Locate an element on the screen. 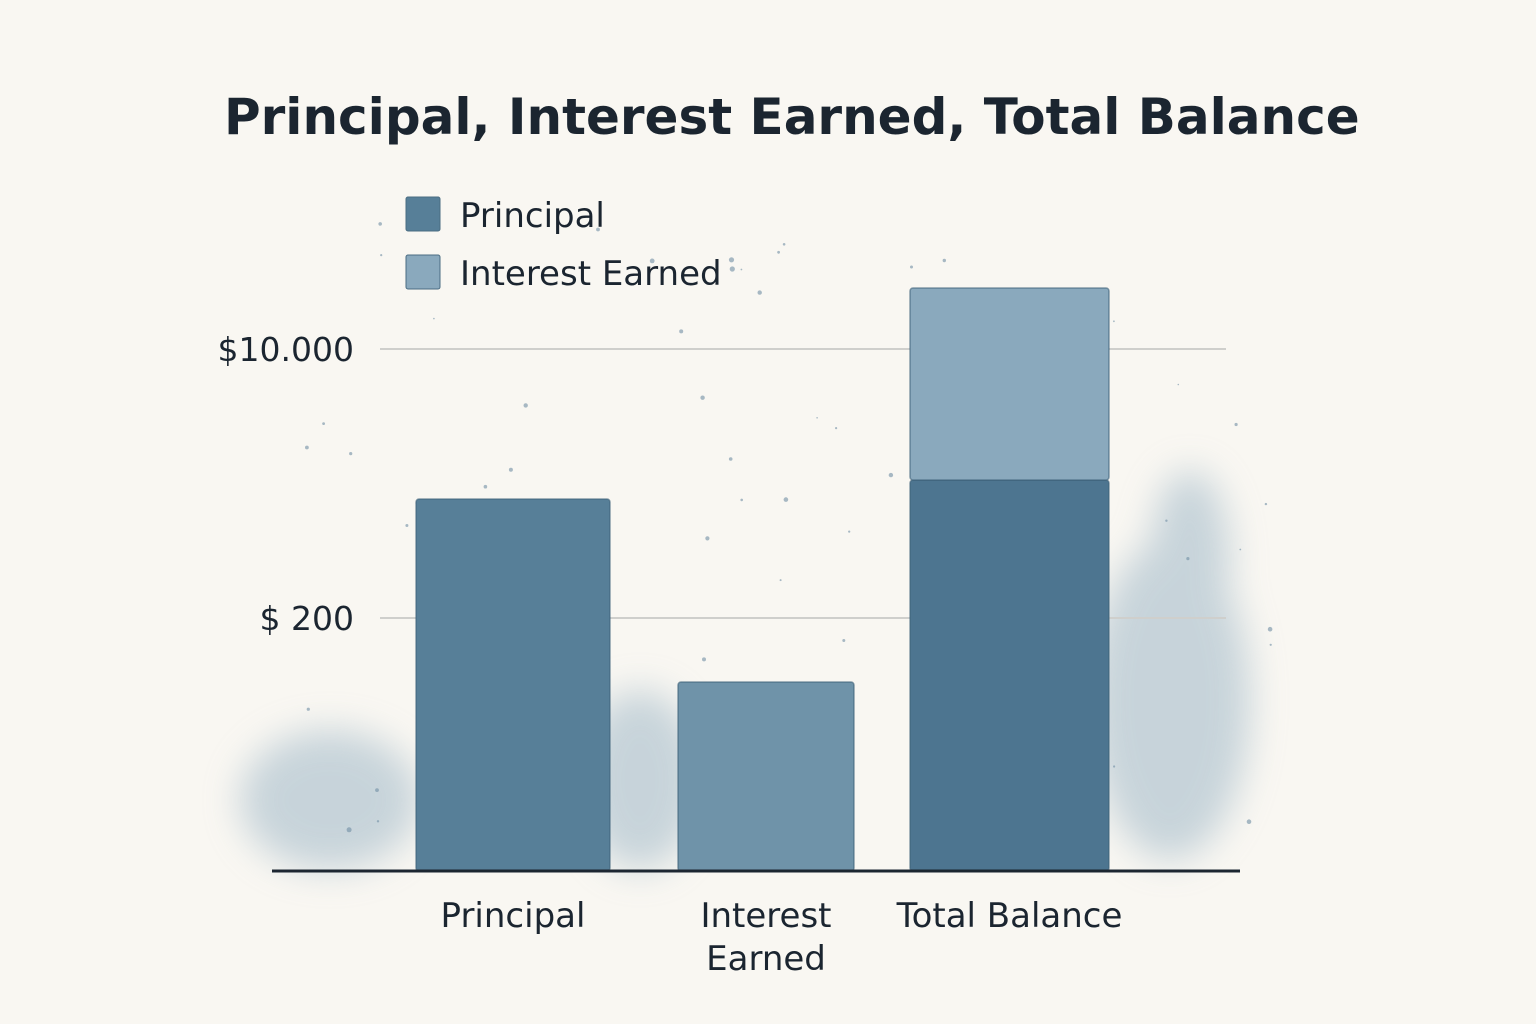  x-tick-label: Earned is located at coordinates (766, 959).